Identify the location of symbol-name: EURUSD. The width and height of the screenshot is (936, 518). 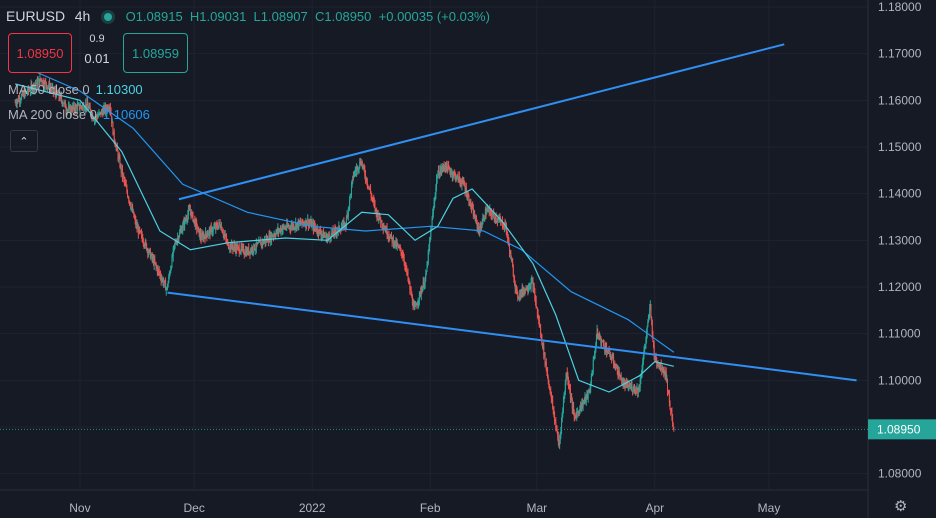
(36, 16).